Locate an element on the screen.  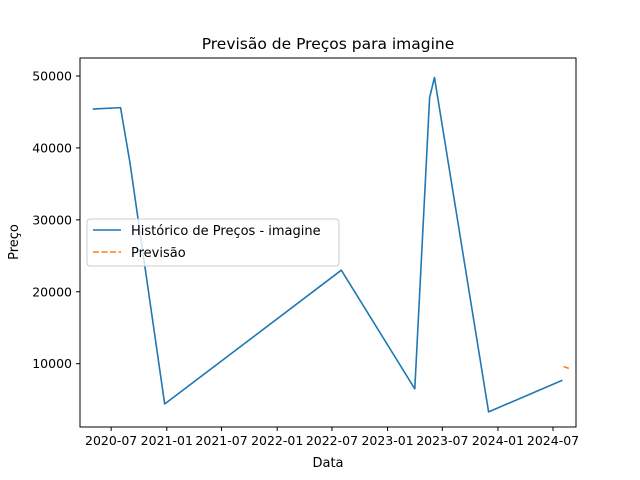
y-tick-label: 10000 is located at coordinates (52, 363).